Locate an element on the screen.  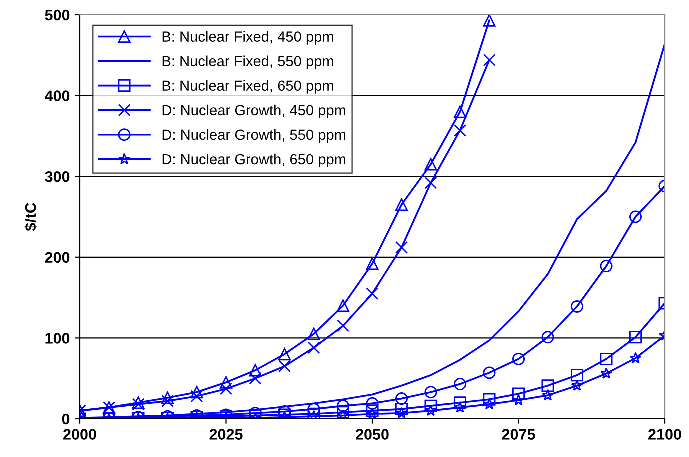
x-tick-label: 2025 is located at coordinates (226, 434).